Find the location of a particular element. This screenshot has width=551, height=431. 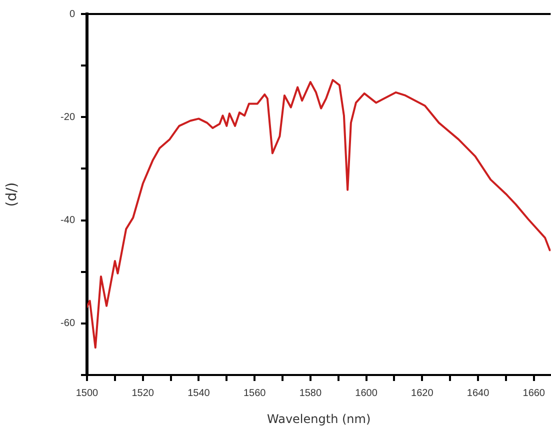

x-tick-label: 1640 is located at coordinates (478, 393).